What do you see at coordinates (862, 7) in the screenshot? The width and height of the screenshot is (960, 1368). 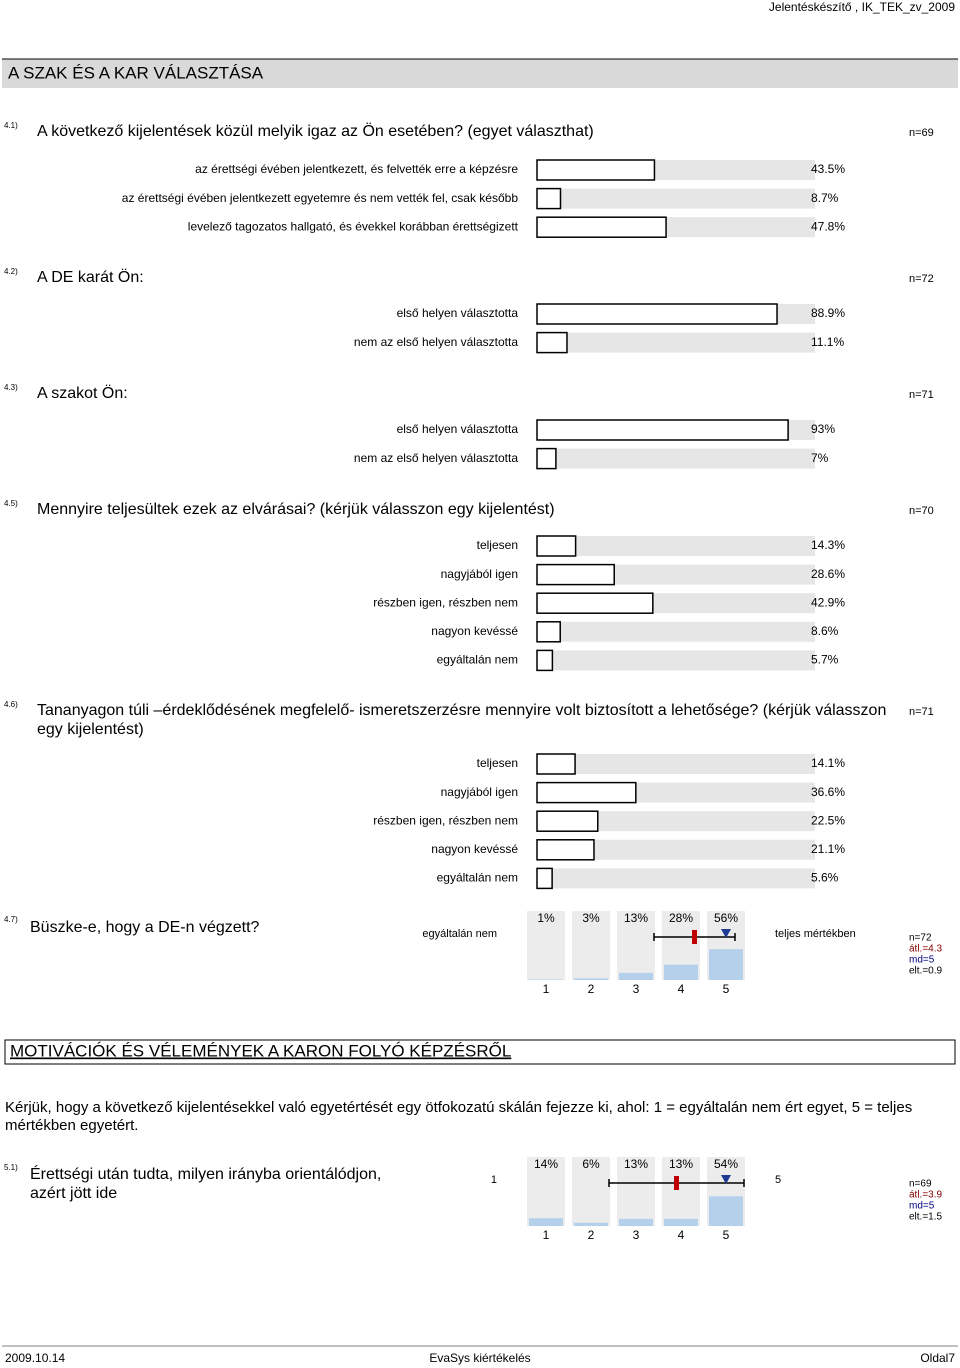 I see `header-title: Jelentéskészítő , IK_TEK_zv_2009` at bounding box center [862, 7].